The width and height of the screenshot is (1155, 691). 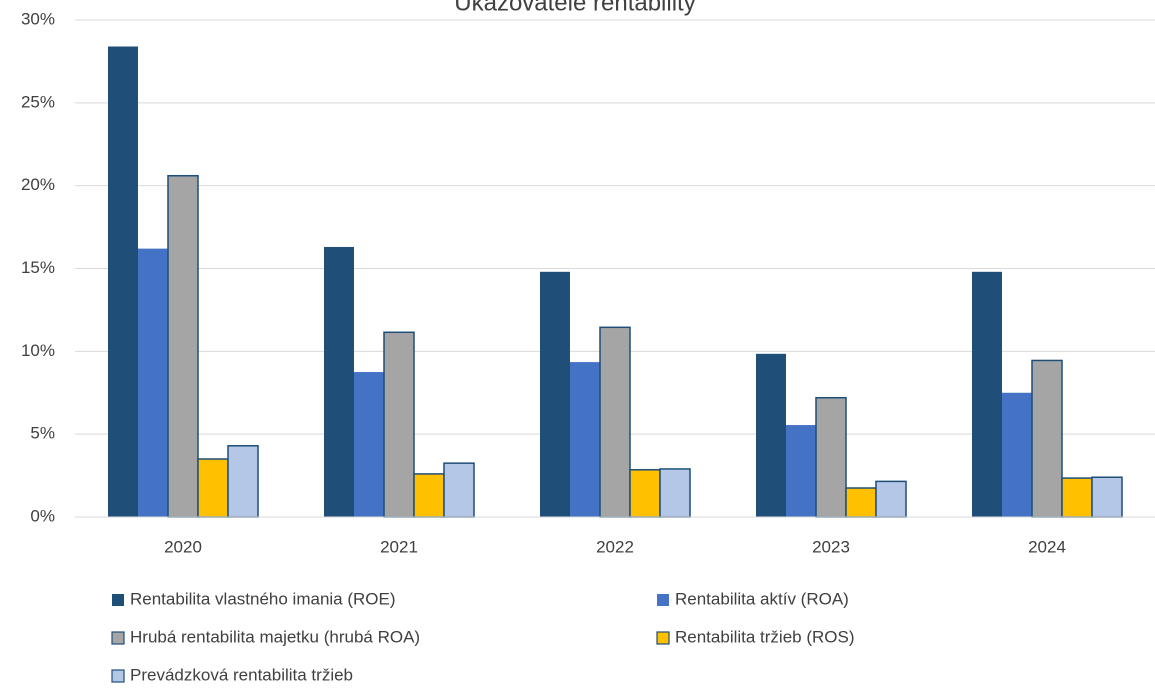 I want to click on legend-label: Prevádzková rentabilita tržieb, so click(x=241, y=674).